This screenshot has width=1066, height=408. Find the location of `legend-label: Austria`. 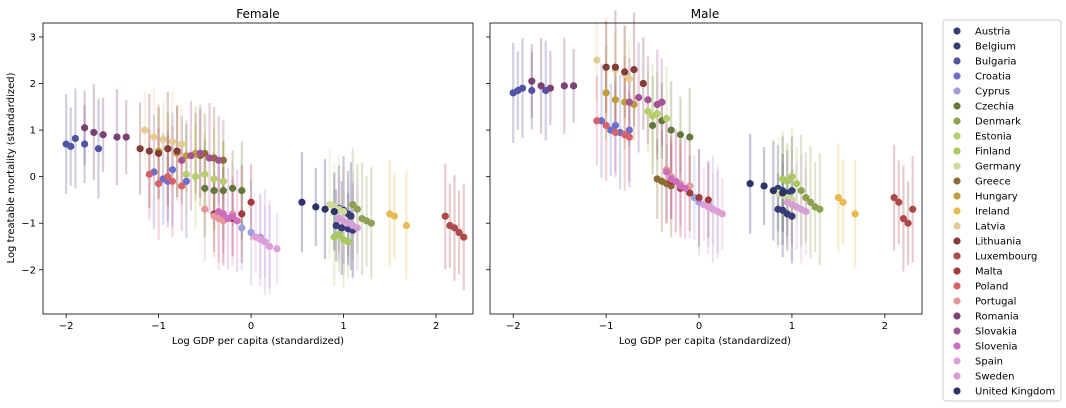

legend-label: Austria is located at coordinates (992, 32).